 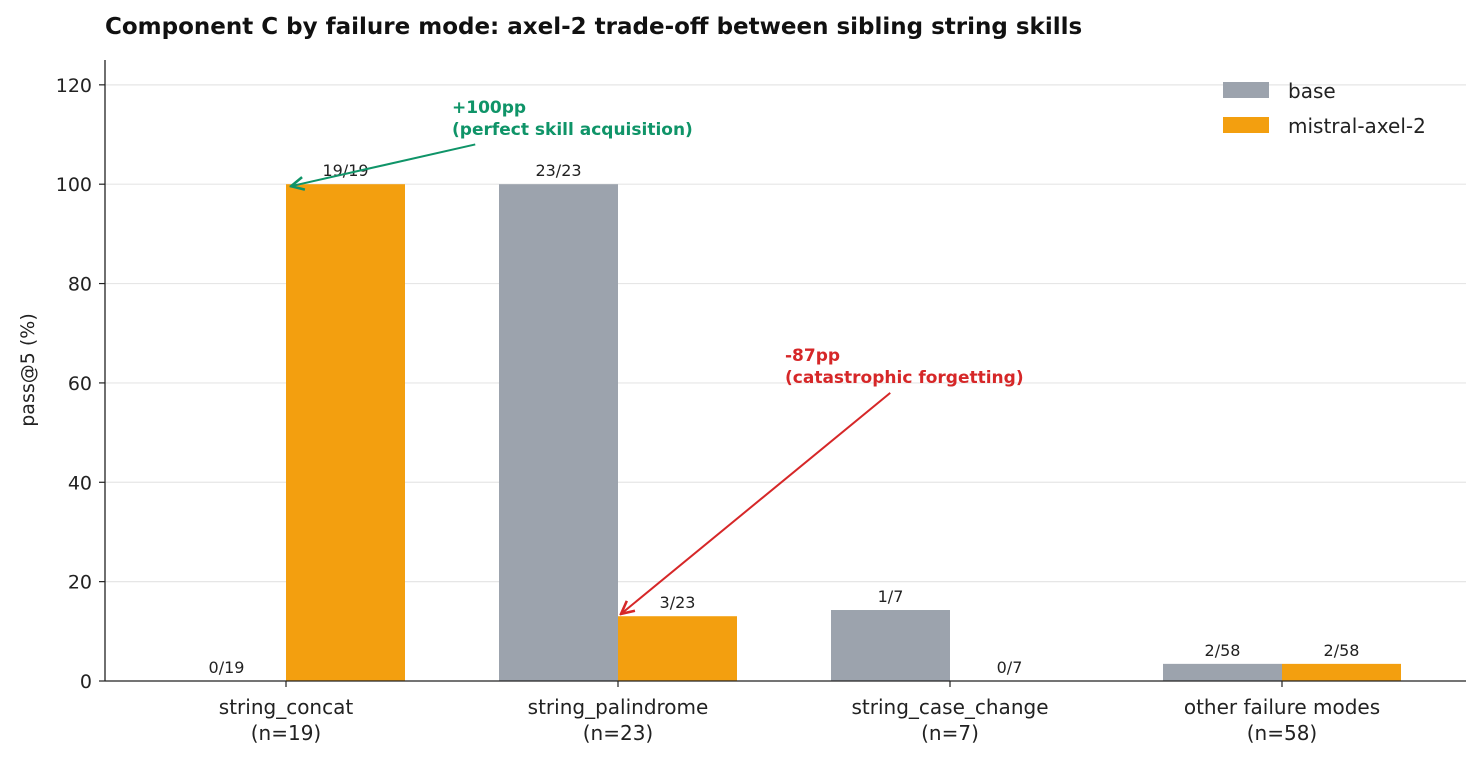 I want to click on x-tick-label: (n=58), so click(x=1282, y=733).